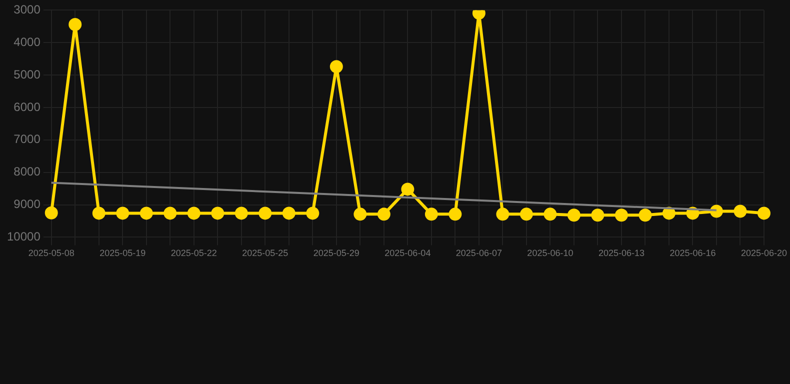 This screenshot has width=790, height=384. I want to click on x-tick-label: 2025-06-16, so click(693, 253).